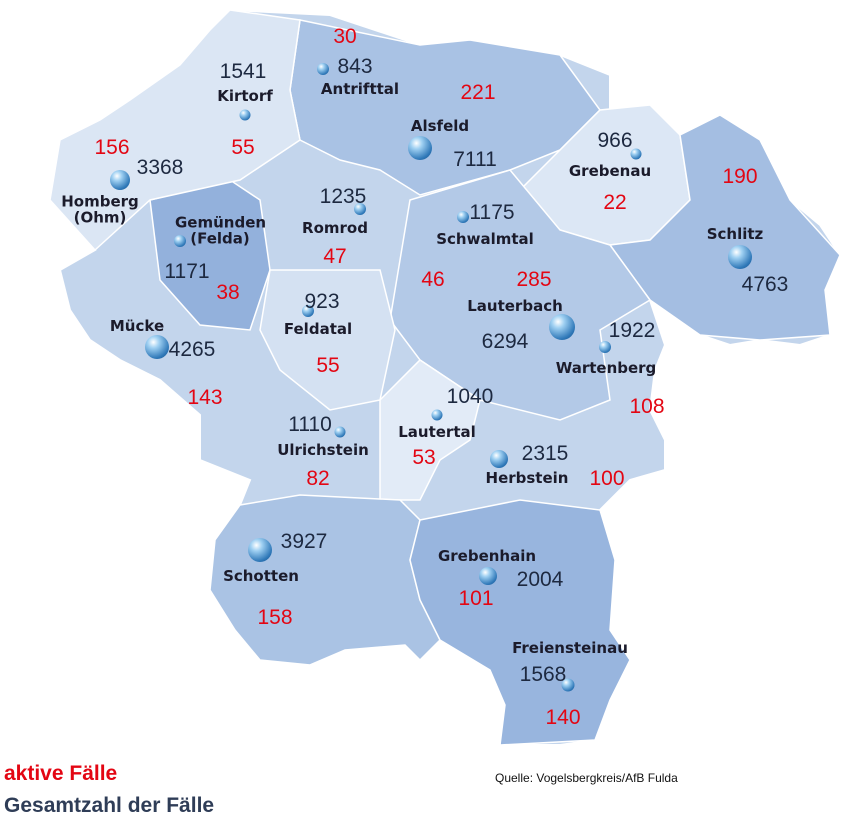 This screenshot has height=822, width=855. What do you see at coordinates (470, 396) in the screenshot?
I see `total-cases: 1040` at bounding box center [470, 396].